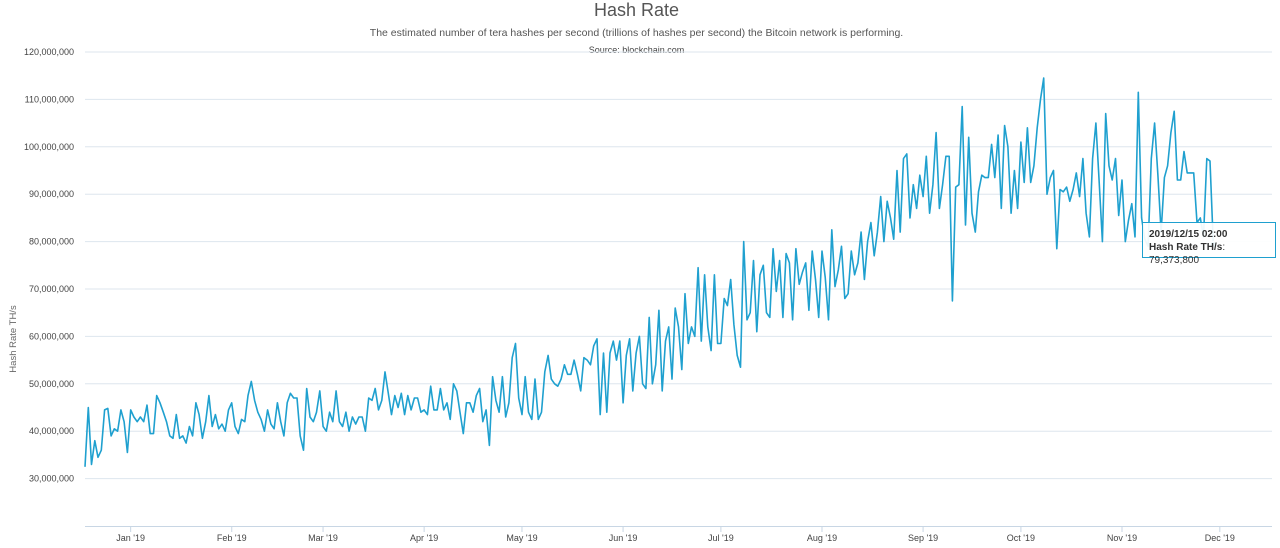 This screenshot has width=1280, height=548. I want to click on y-tick-label: 80,000,000, so click(51, 242).